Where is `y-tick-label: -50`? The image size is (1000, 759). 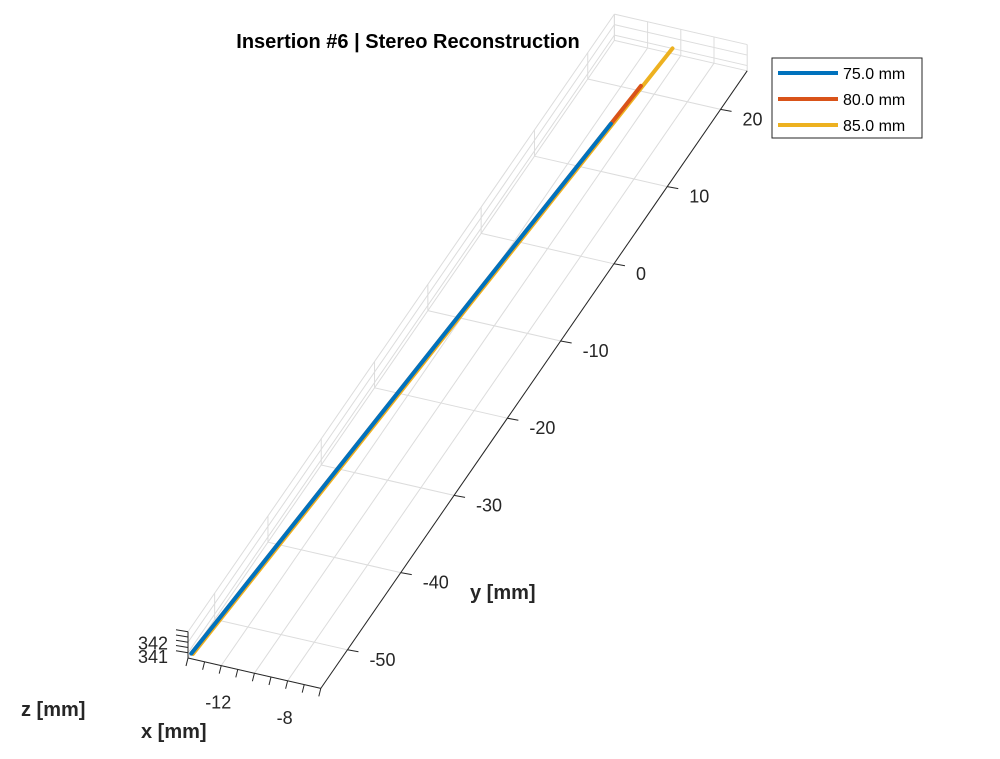
y-tick-label: -50 is located at coordinates (382, 660).